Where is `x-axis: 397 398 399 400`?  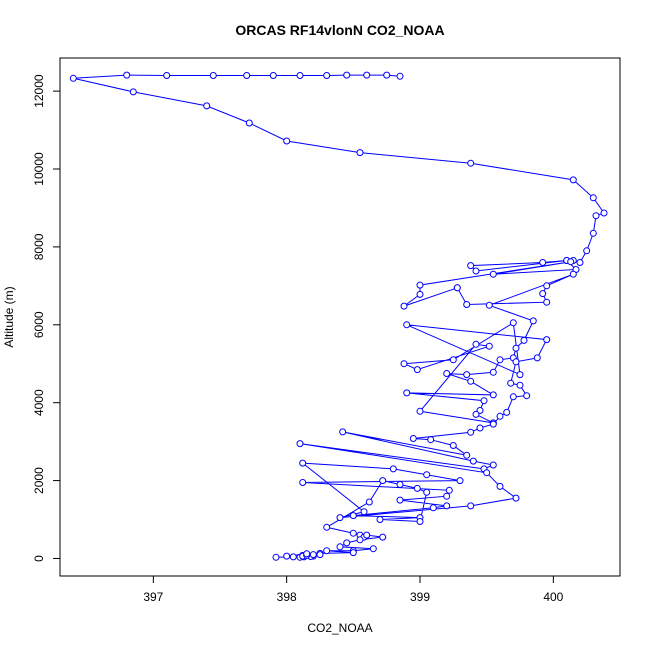 x-axis: 397 398 399 400 is located at coordinates (353, 589).